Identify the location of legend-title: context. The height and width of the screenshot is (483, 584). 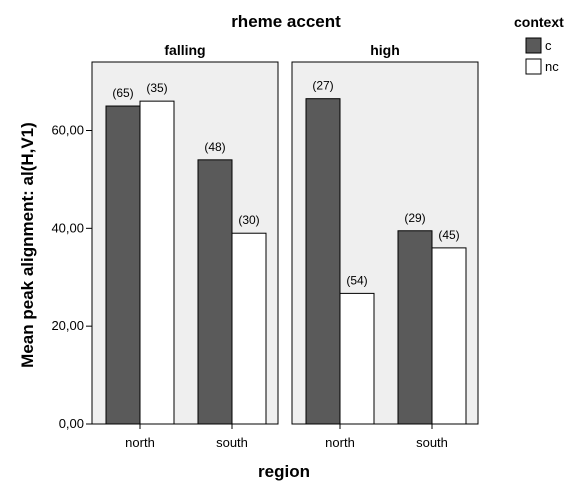
(539, 22).